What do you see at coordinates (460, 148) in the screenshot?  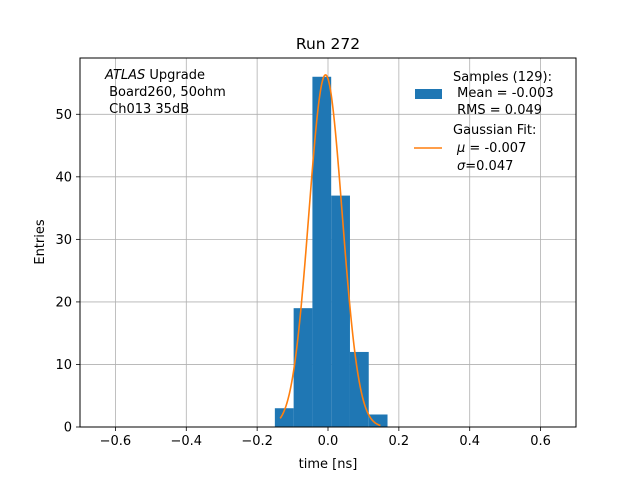 I see `legend-mu-symbol: μ` at bounding box center [460, 148].